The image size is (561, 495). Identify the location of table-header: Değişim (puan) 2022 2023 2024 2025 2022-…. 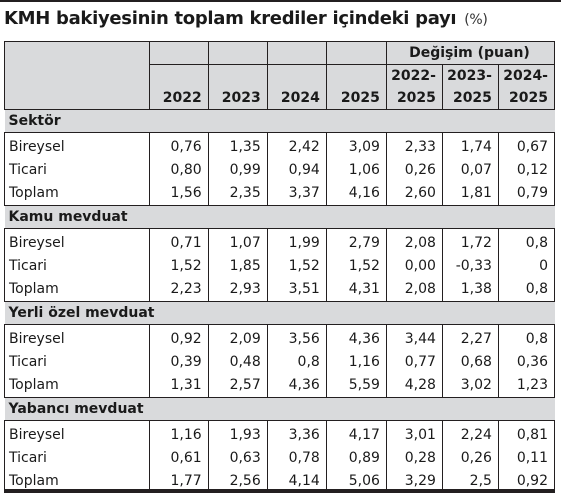
(280, 75).